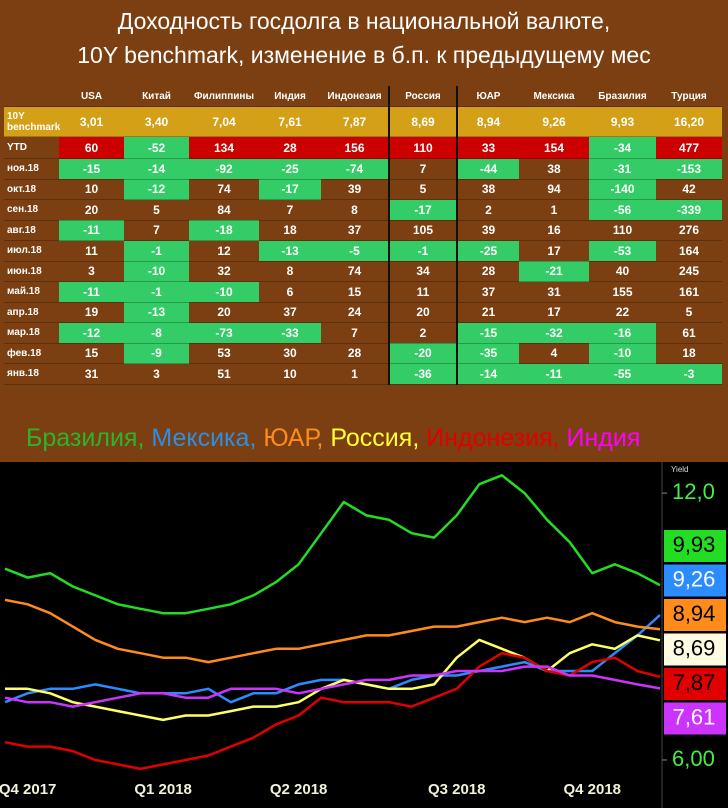 The width and height of the screenshot is (728, 808). I want to click on table-row: май.18 -11 -1 -10 6 15 11 37 31 155 161, so click(363, 292).